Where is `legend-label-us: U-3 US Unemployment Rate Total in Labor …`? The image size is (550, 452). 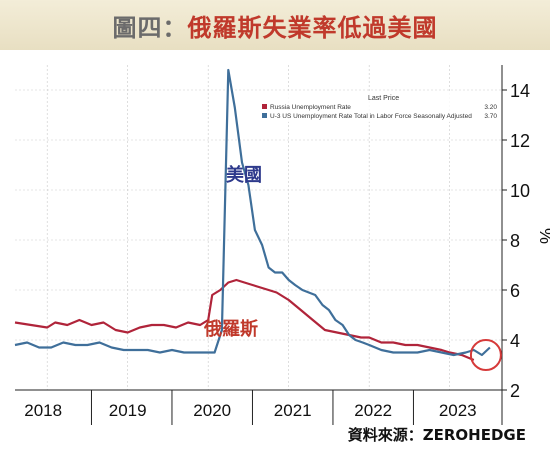 legend-label-us: U-3 US Unemployment Rate Total in Labor … is located at coordinates (371, 116).